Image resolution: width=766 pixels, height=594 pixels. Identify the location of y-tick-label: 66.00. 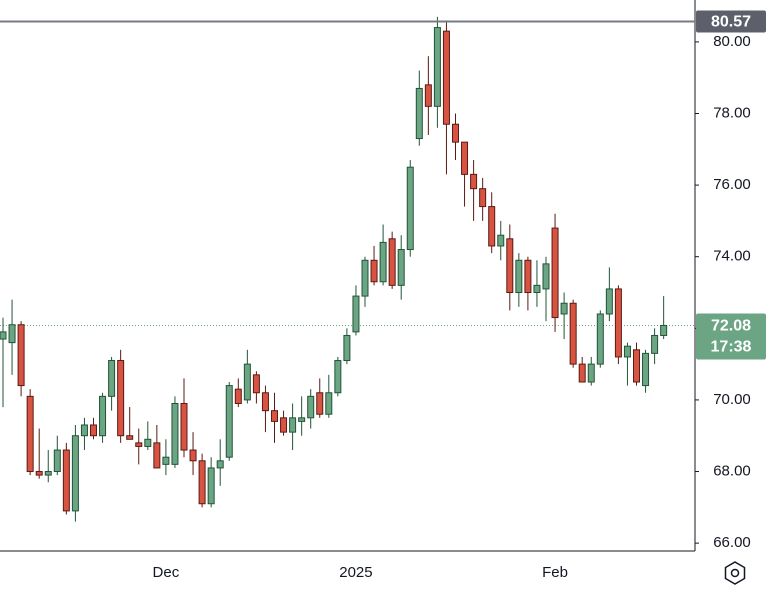
(732, 542).